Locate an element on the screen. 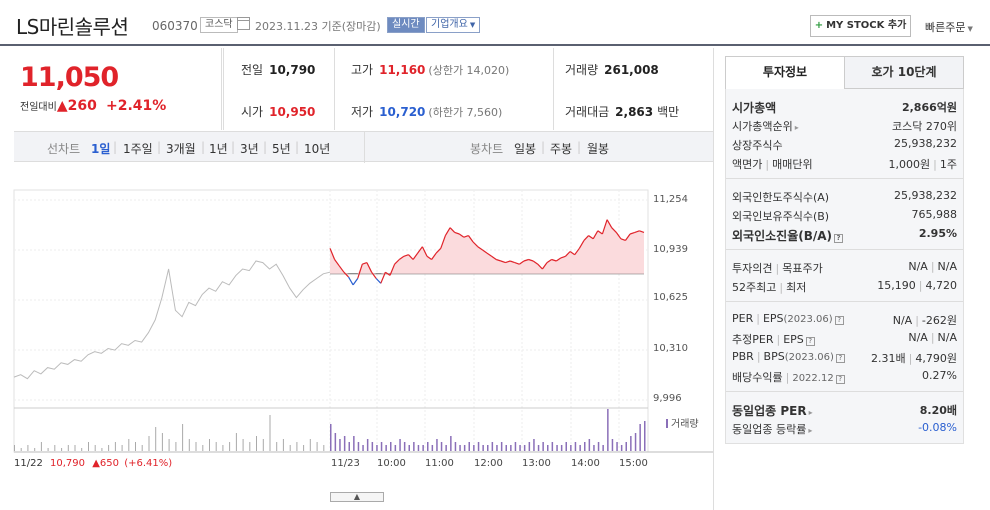 The image size is (990, 510). dividend-value: 0.27% is located at coordinates (939, 375).